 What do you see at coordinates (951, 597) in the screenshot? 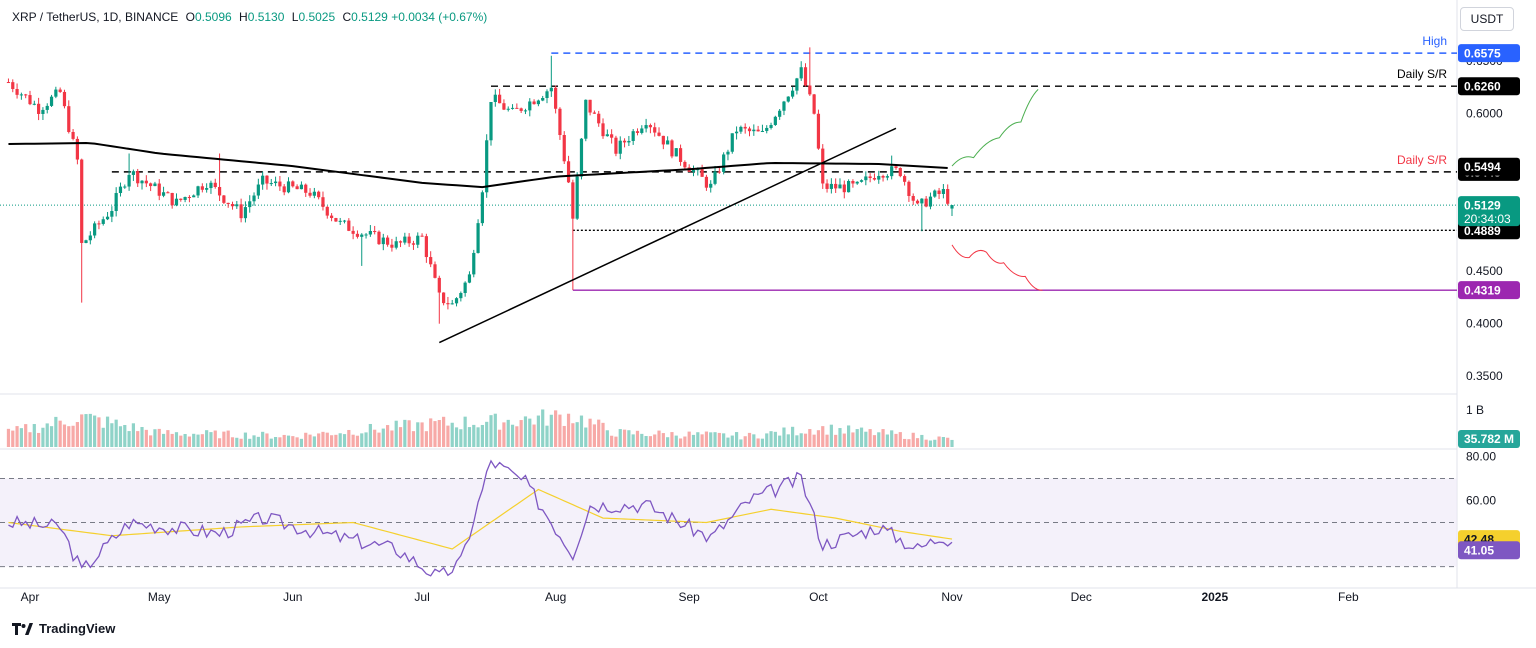
I see `time-tick-label: Nov` at bounding box center [951, 597].